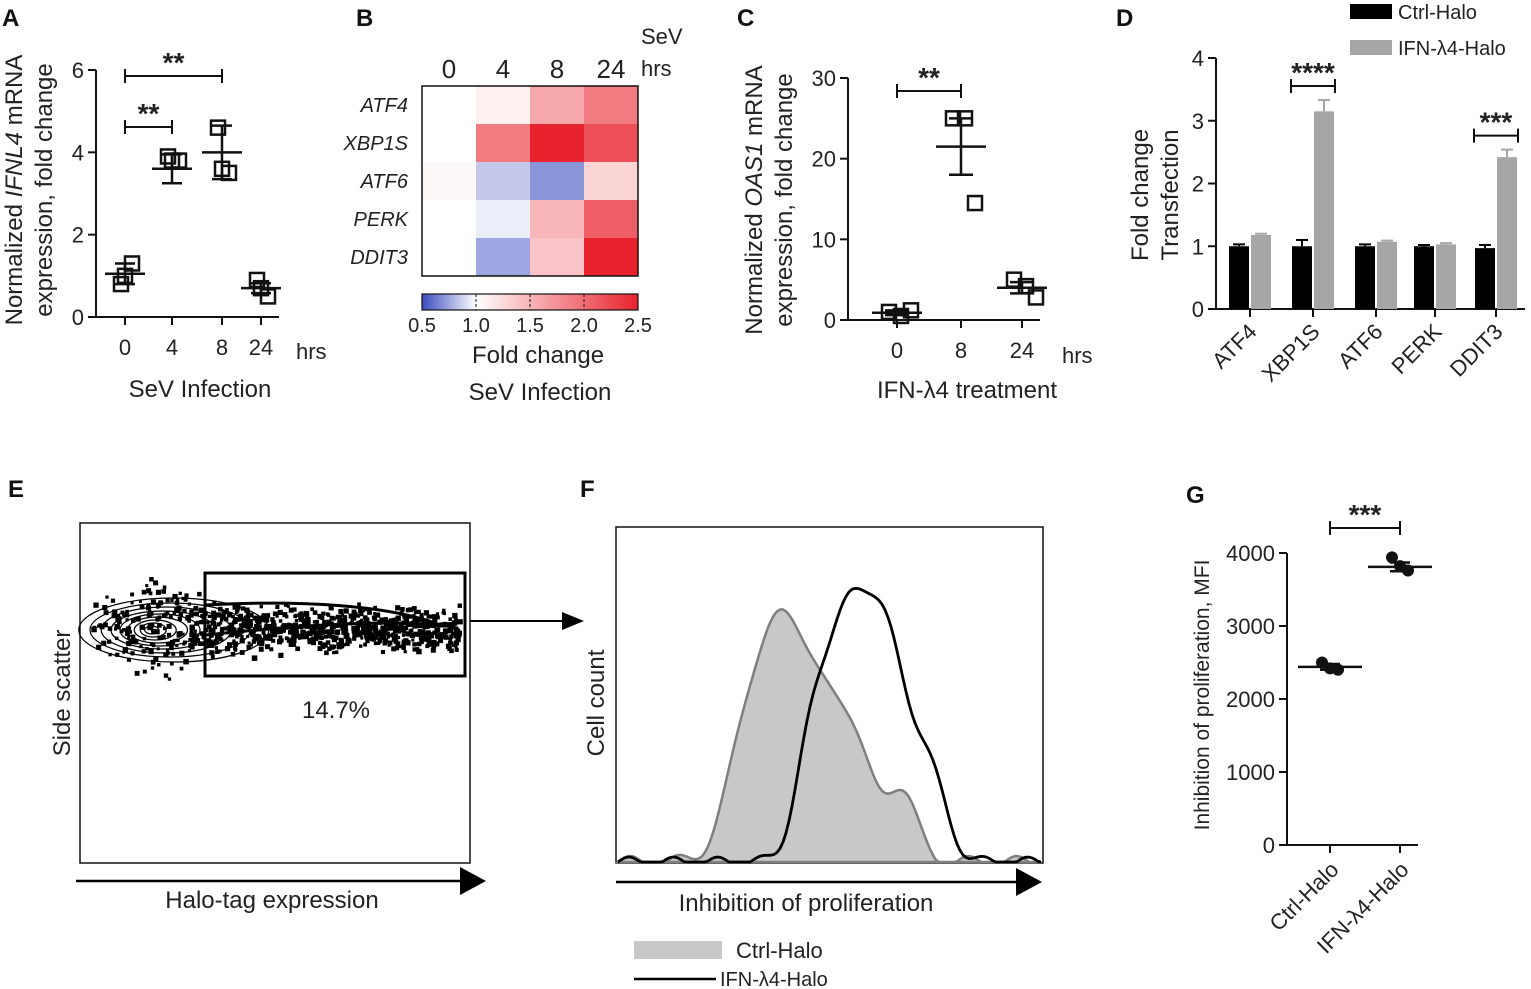  Describe the element at coordinates (1198, 121) in the screenshot. I see `y-tick-label: 3` at that location.